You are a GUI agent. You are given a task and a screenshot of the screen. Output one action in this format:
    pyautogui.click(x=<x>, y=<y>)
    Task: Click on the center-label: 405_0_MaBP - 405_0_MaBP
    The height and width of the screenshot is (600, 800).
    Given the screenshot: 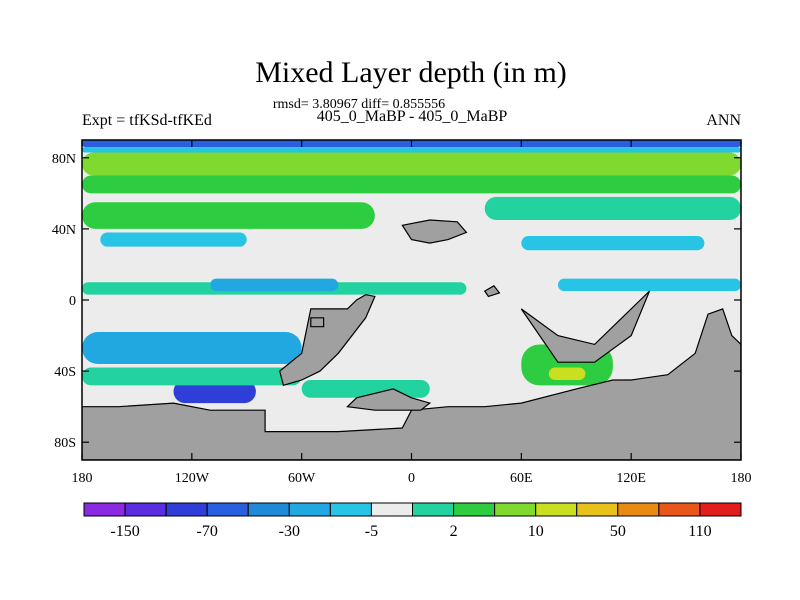 What is the action you would take?
    pyautogui.click(x=412, y=116)
    